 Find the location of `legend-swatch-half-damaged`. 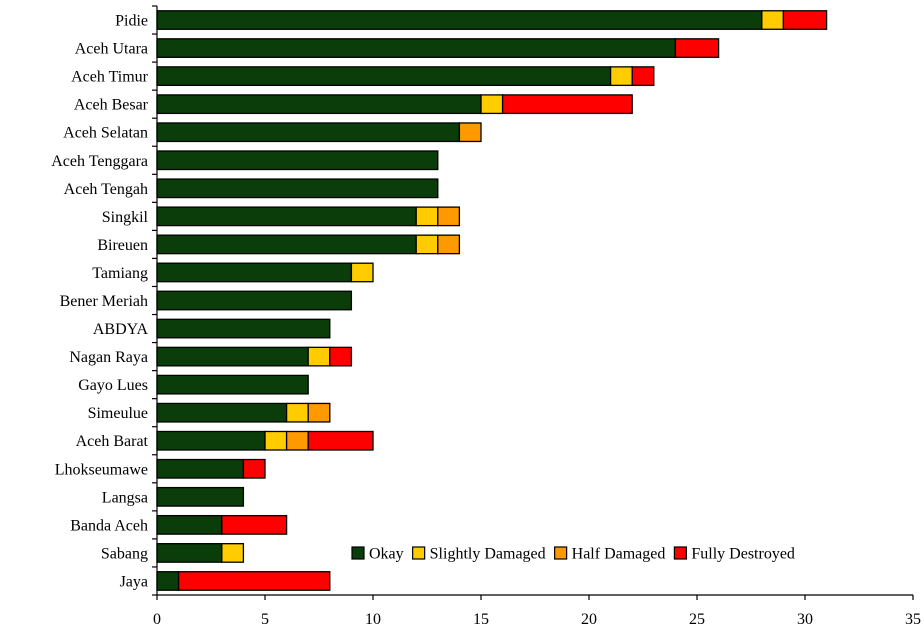

legend-swatch-half-damaged is located at coordinates (561, 553).